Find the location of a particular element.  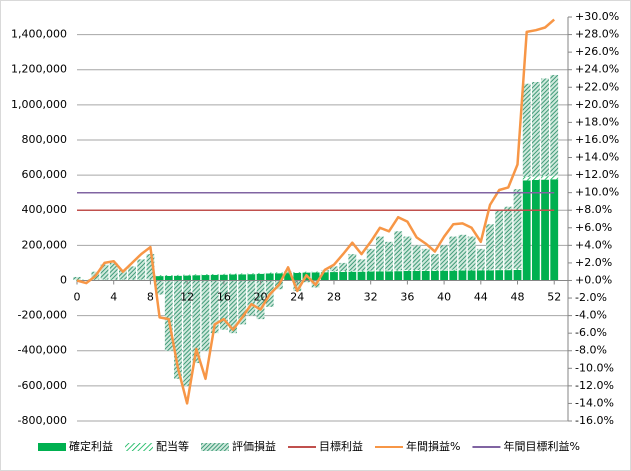

y2-tick-label: +4.0% is located at coordinates (593, 244).